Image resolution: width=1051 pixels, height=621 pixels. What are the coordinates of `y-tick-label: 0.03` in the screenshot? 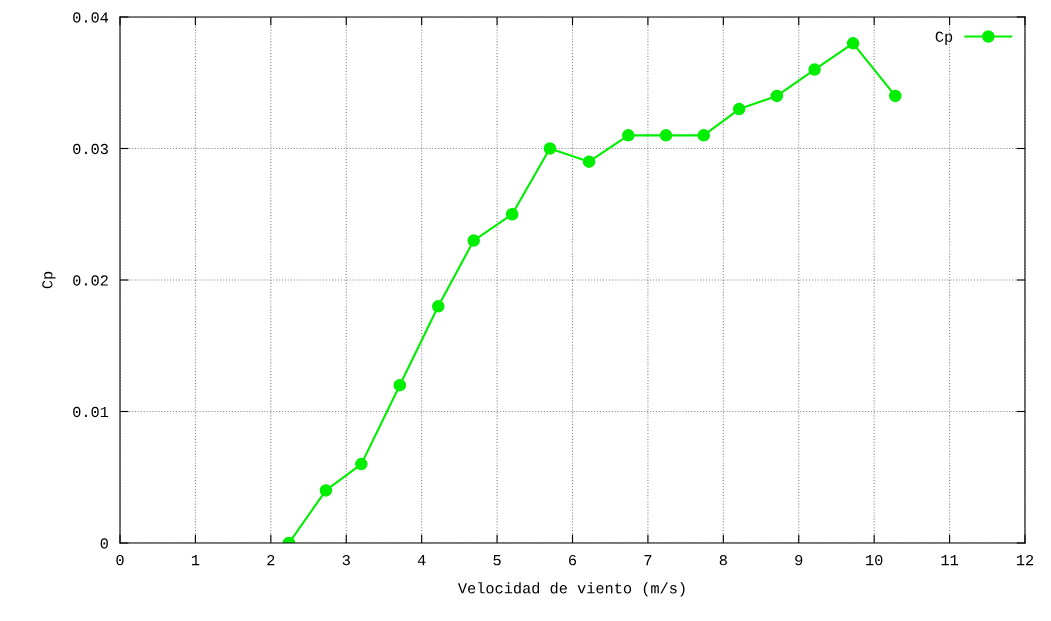 It's located at (90, 149).